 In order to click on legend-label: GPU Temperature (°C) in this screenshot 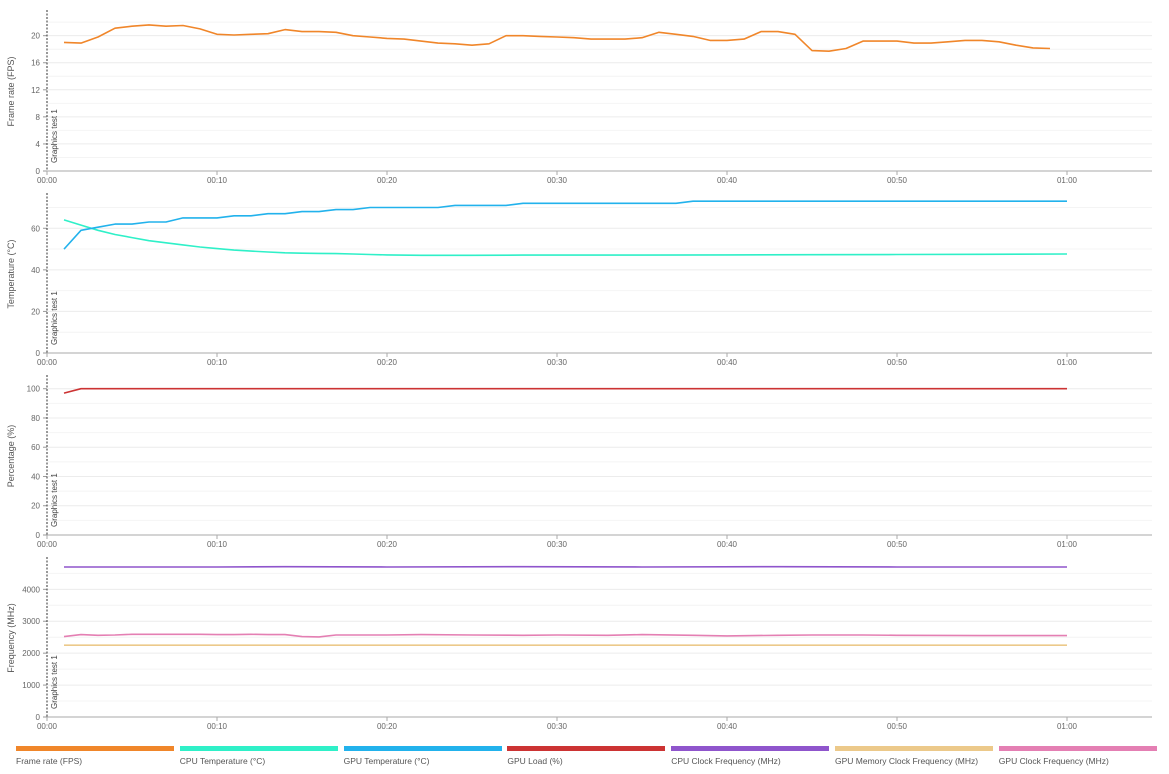, I will do `click(386, 761)`.